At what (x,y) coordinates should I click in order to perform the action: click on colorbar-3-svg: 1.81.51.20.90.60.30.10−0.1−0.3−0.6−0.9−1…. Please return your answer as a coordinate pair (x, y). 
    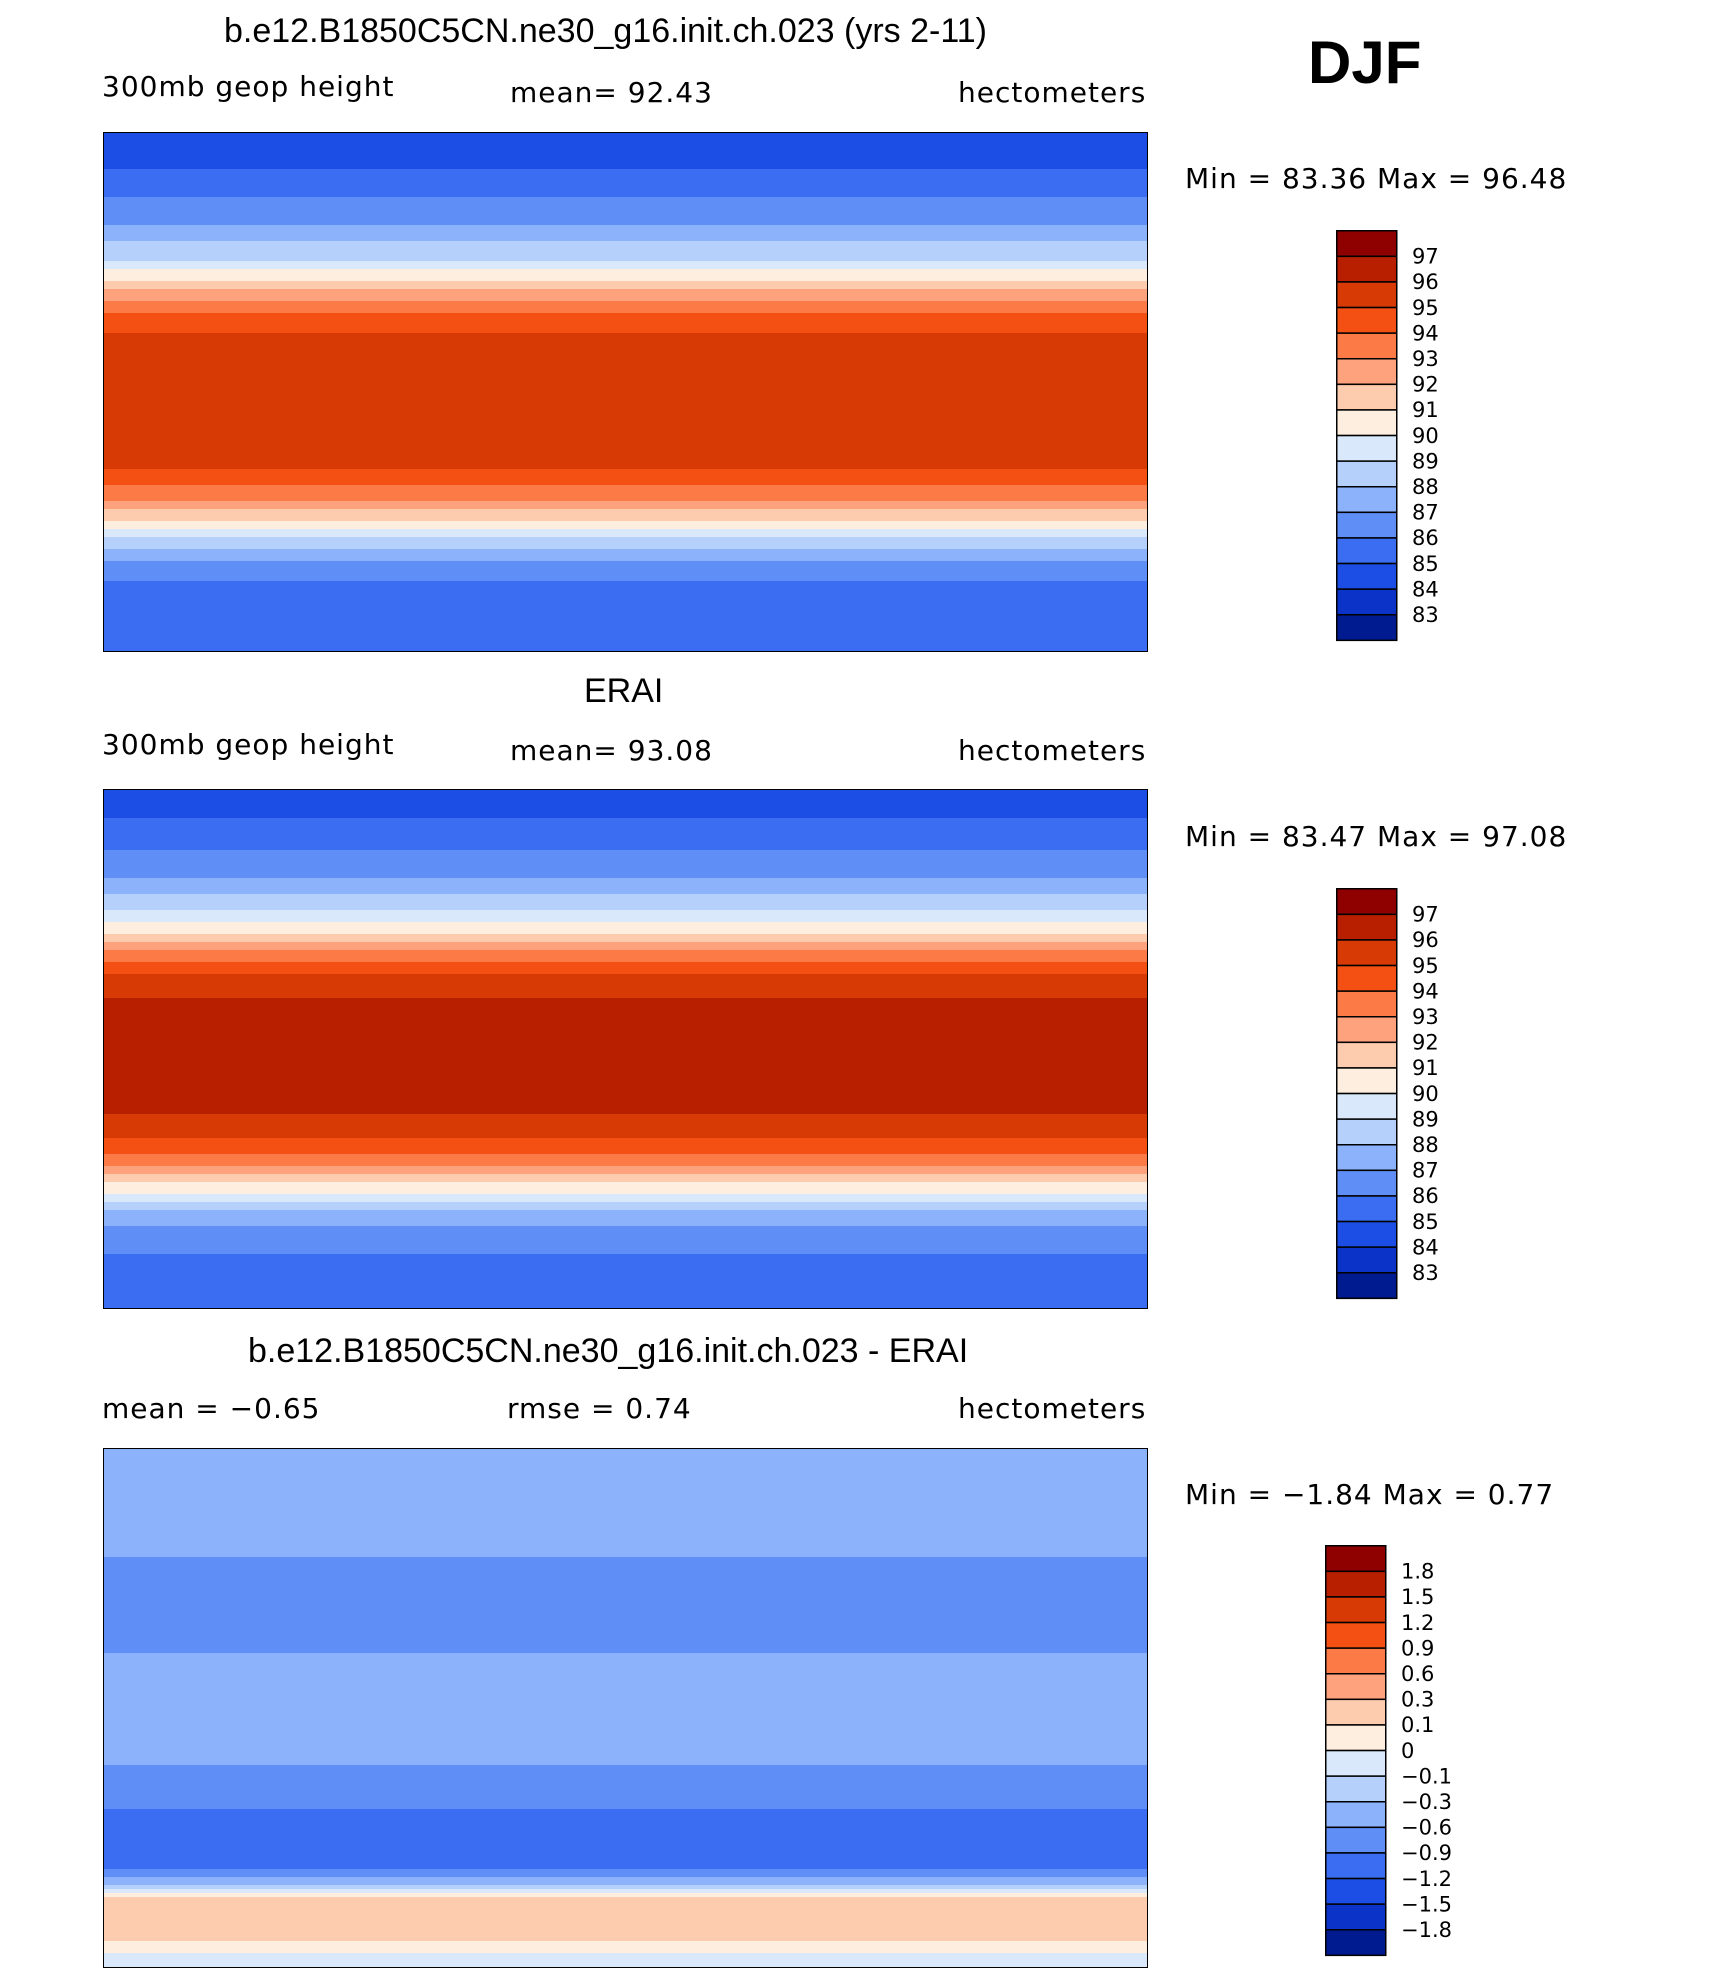
    Looking at the image, I should click on (1388, 1751).